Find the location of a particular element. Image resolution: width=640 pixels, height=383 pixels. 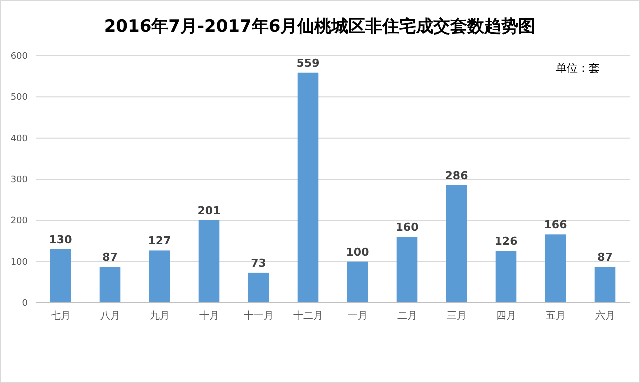

y-tick-label: 400 is located at coordinates (19, 139).